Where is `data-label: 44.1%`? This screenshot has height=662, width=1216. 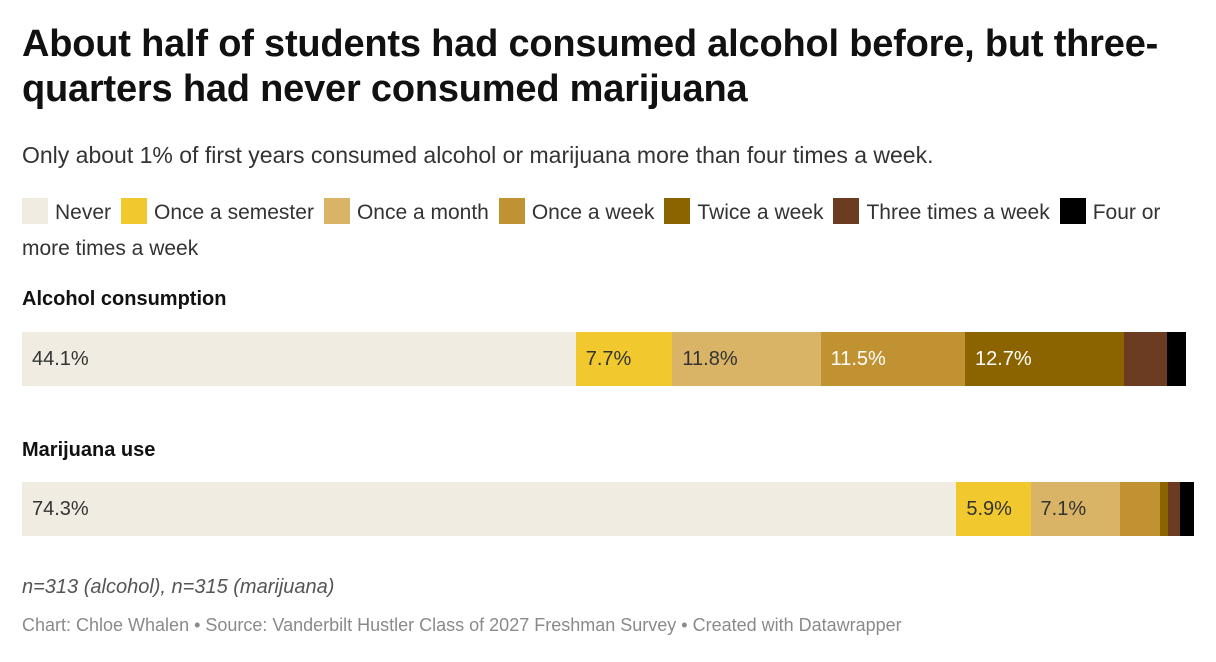 data-label: 44.1% is located at coordinates (60, 359).